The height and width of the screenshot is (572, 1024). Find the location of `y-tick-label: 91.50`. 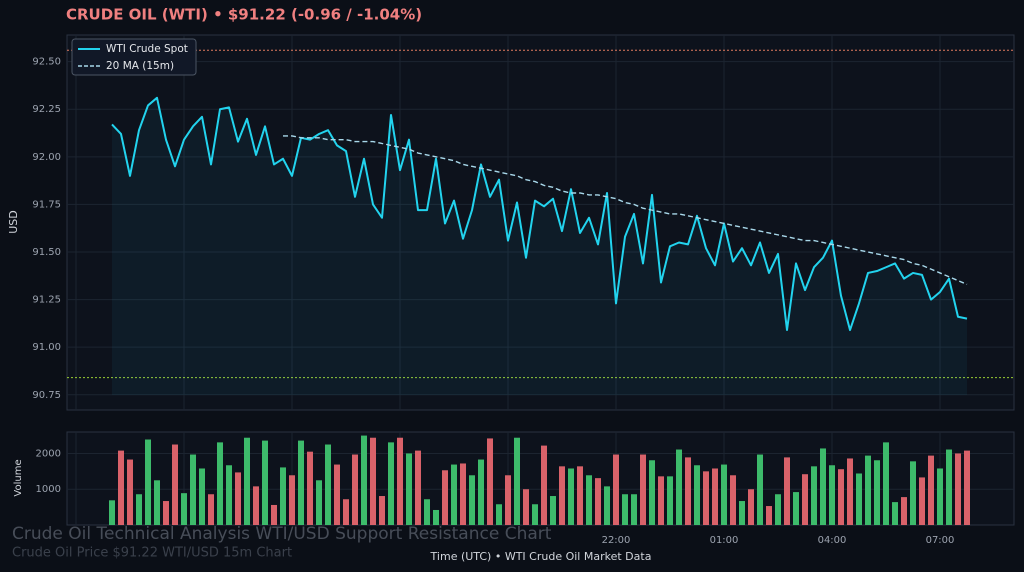

y-tick-label: 91.50 is located at coordinates (46, 252).